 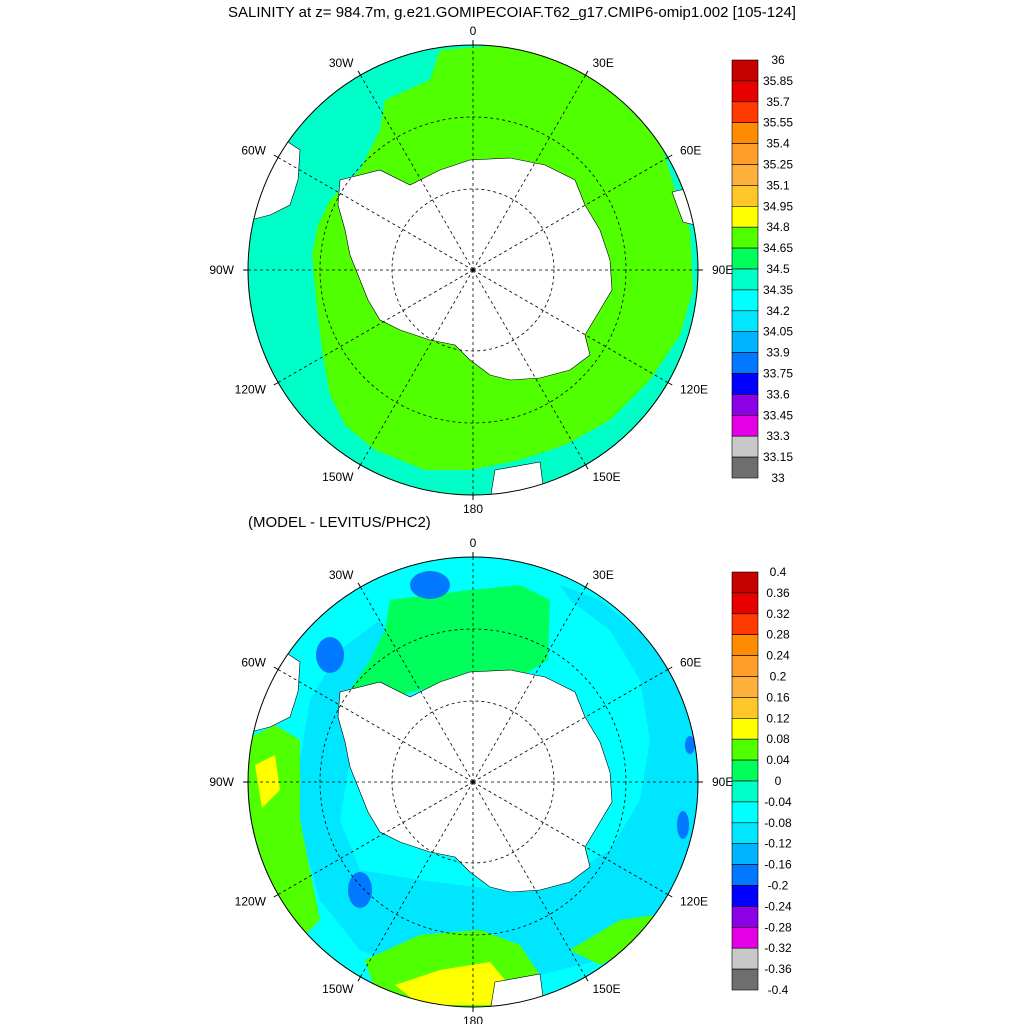 I want to click on colorbar-label: 0, so click(x=778, y=781).